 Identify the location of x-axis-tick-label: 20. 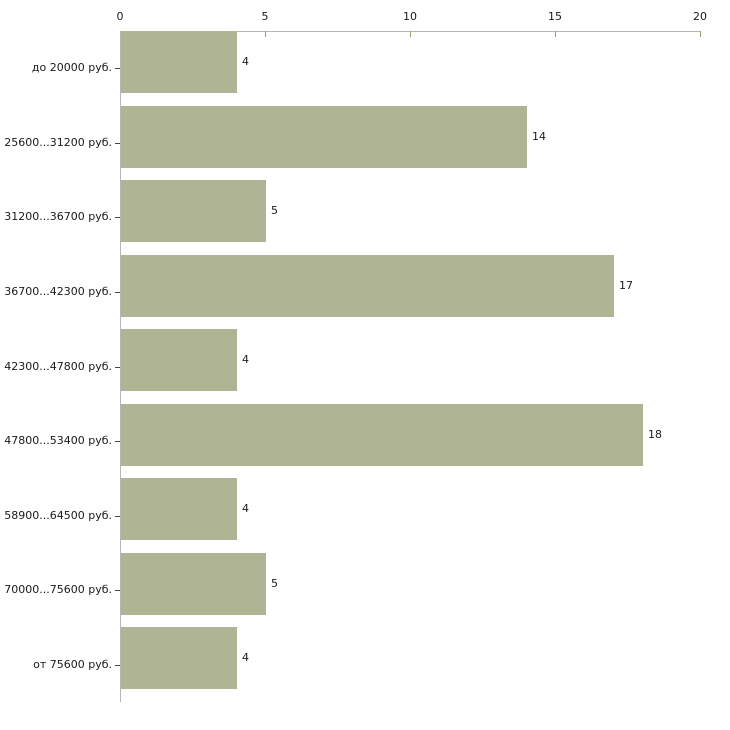
(700, 16).